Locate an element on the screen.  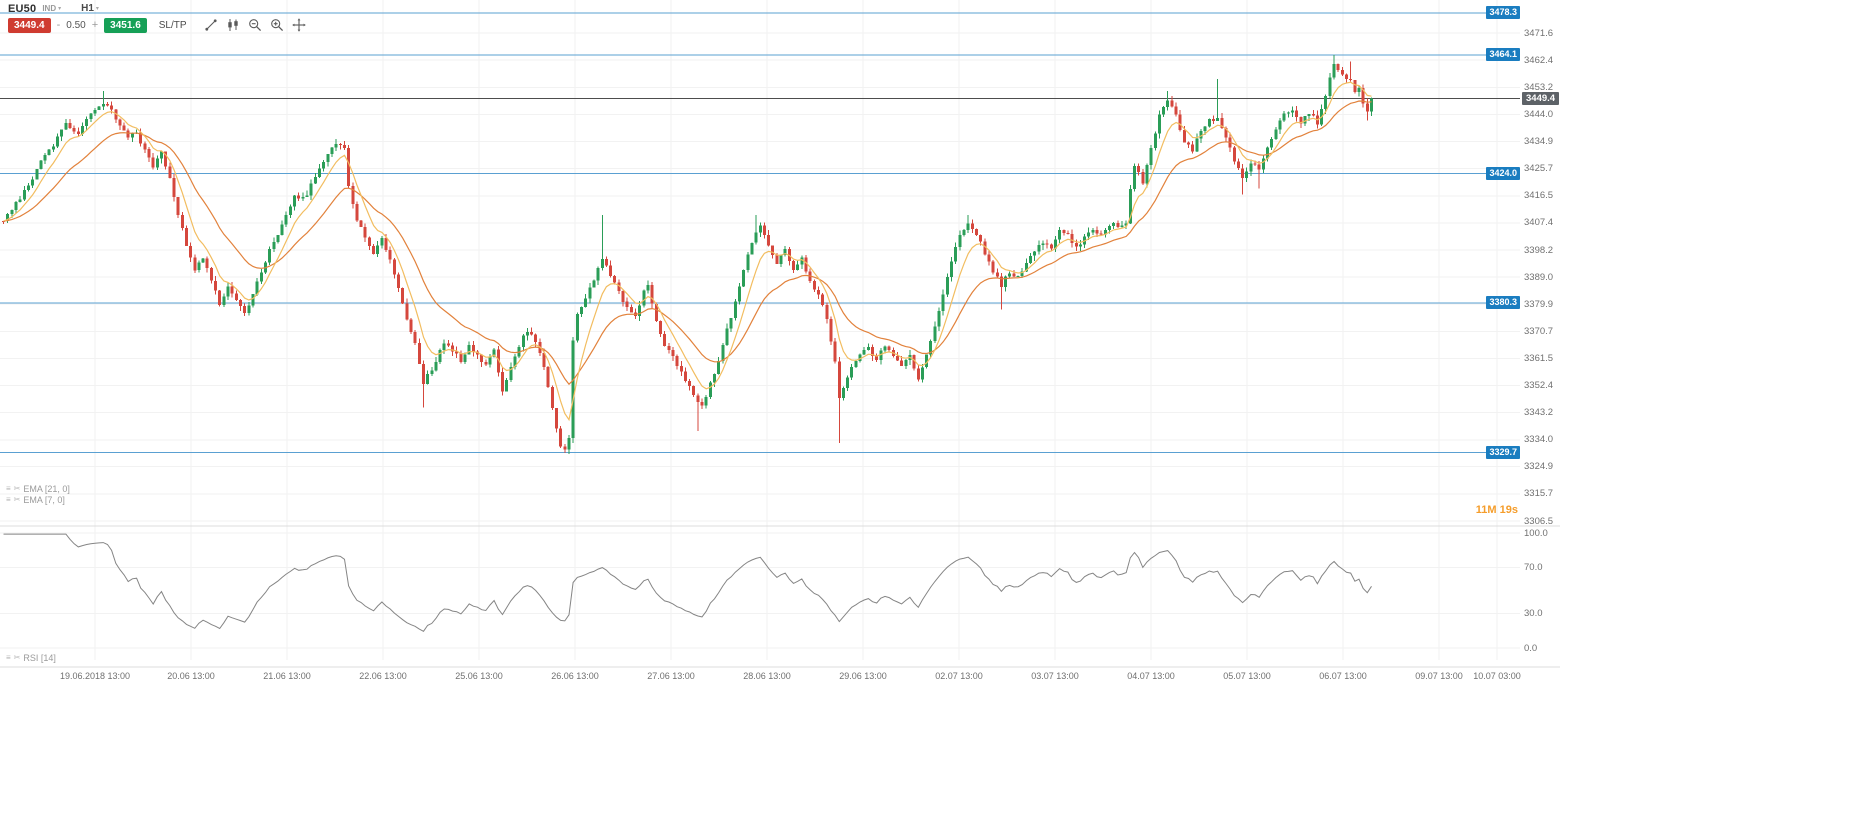
crosshair-move-icon is located at coordinates (298, 25).